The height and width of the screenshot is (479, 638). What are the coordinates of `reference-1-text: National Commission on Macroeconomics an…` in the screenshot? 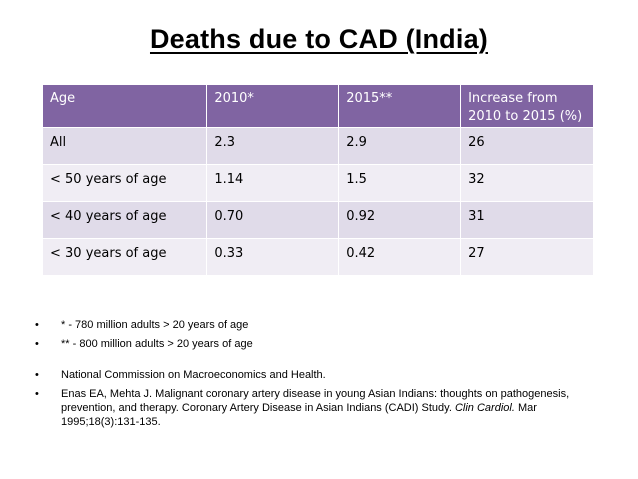 It's located at (193, 375).